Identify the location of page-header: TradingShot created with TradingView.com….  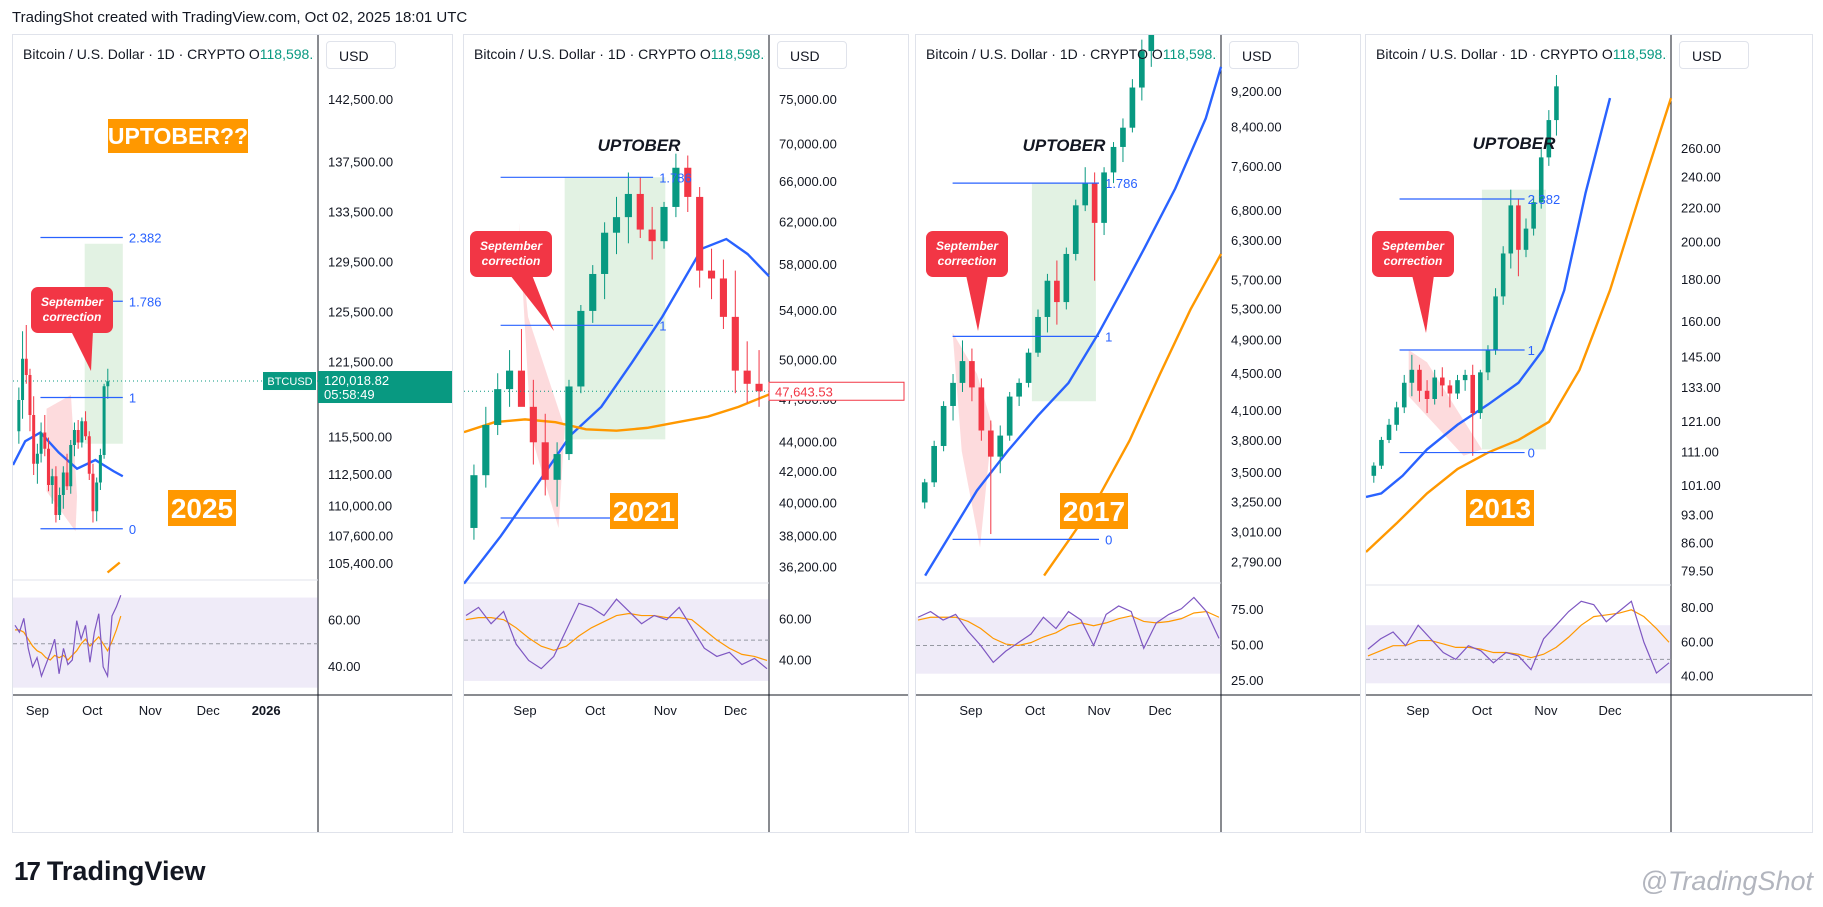
(240, 17).